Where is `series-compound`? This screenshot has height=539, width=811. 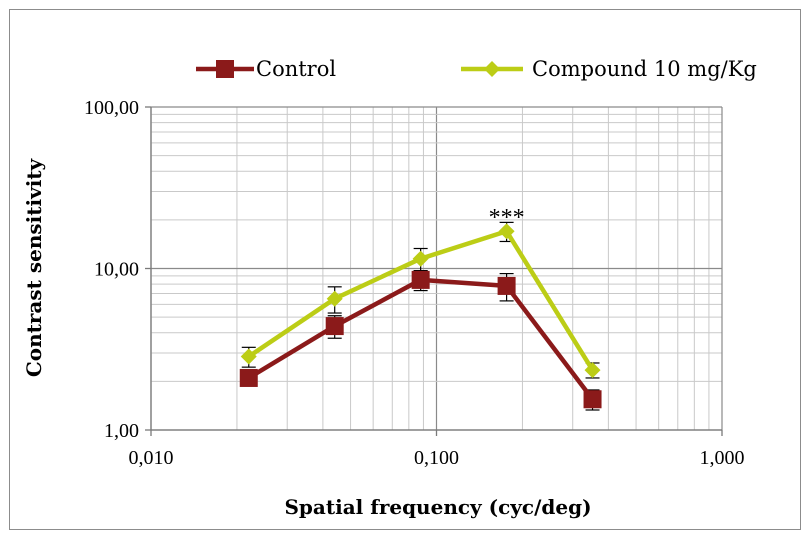
series-compound is located at coordinates (420, 300).